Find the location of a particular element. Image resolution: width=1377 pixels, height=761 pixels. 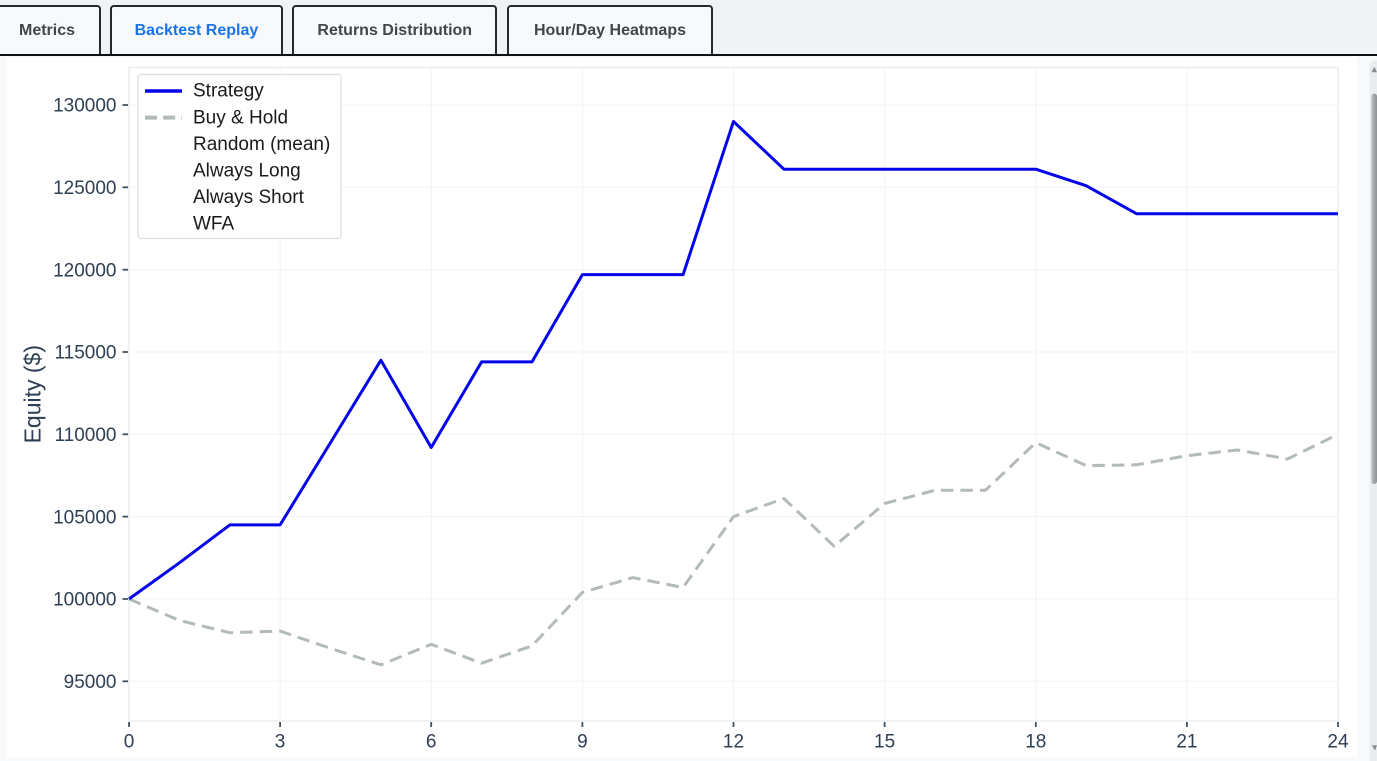

svg-text: 120000 is located at coordinates (84, 270).